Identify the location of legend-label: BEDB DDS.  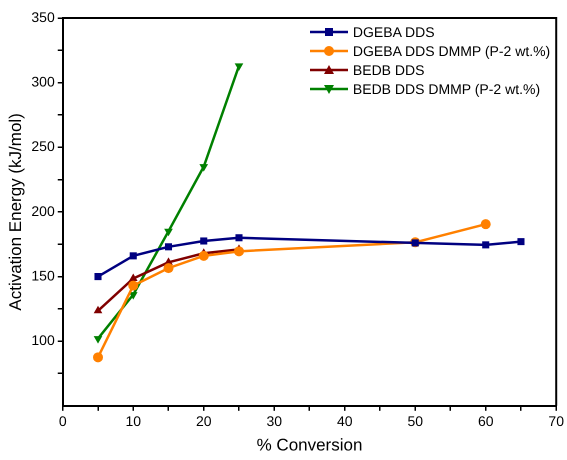
(388, 70).